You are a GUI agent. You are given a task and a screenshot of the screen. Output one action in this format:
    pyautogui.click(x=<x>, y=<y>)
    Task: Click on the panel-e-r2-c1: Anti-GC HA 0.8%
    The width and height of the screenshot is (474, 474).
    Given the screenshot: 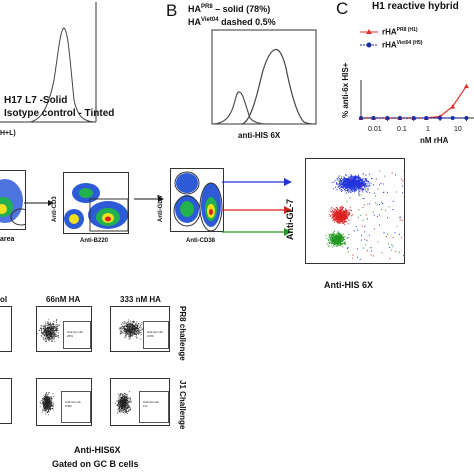 What is the action you would take?
    pyautogui.click(x=64, y=402)
    